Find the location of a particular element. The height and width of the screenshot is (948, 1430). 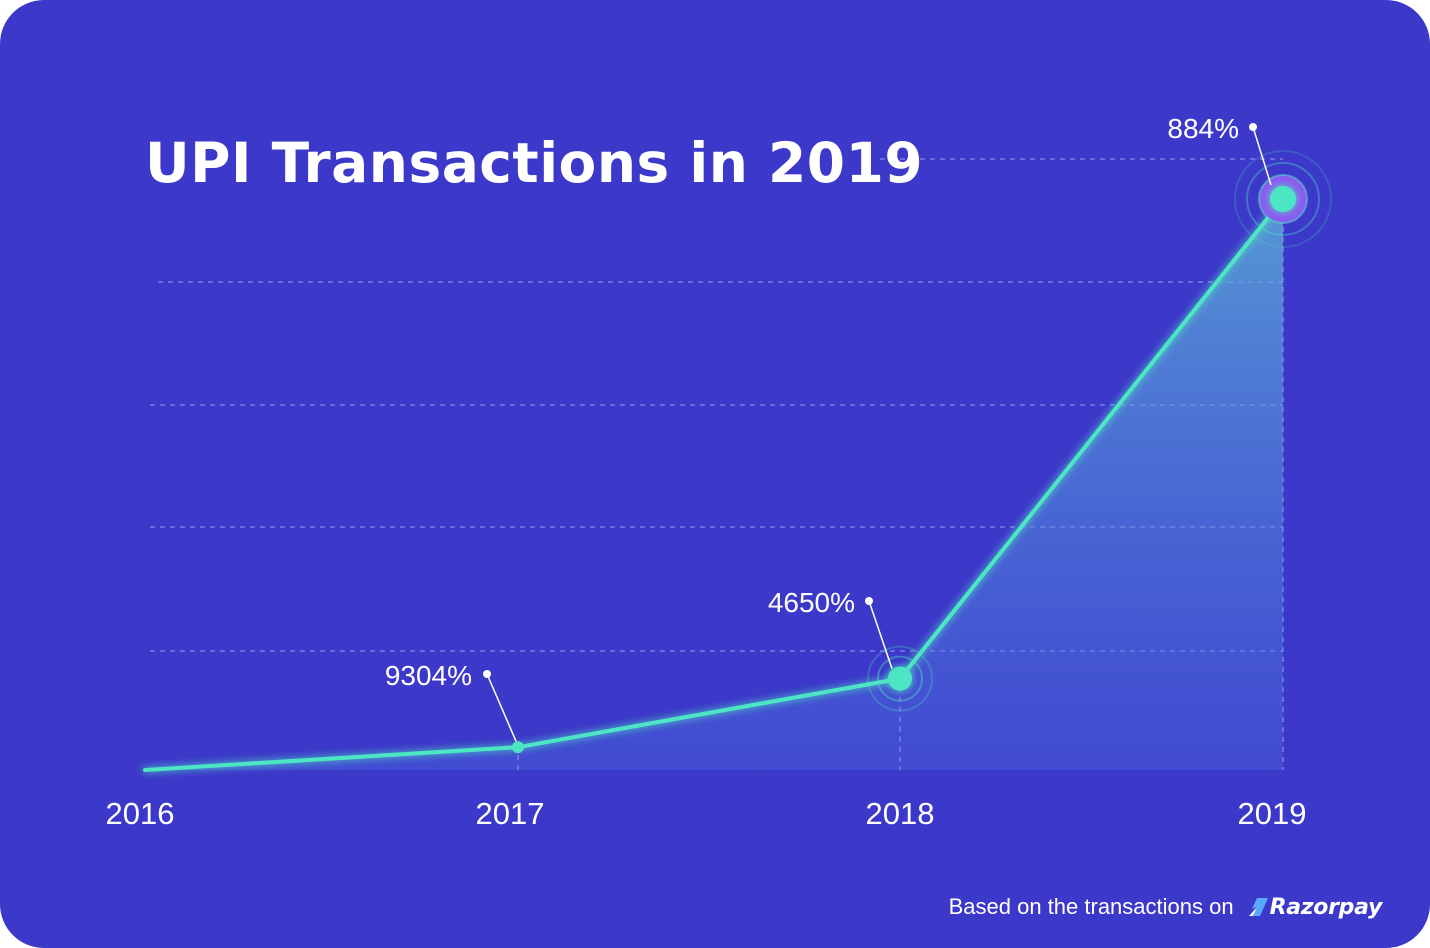

chart-title: UPI Transactions in 2019 is located at coordinates (534, 163).